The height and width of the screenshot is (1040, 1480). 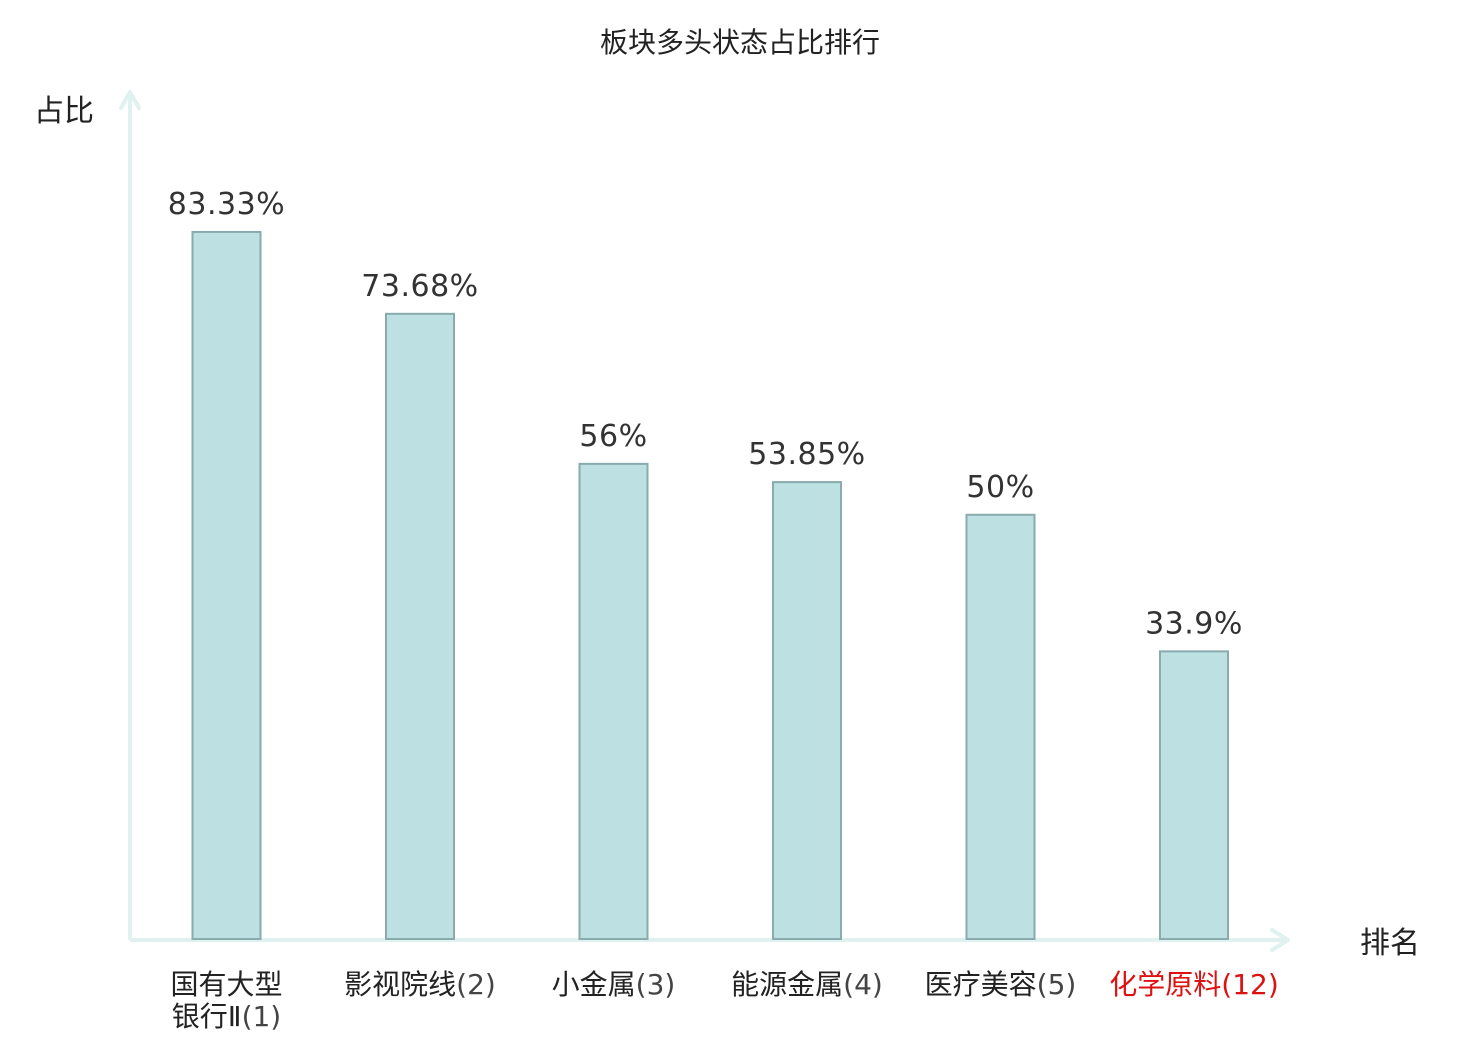 What do you see at coordinates (420, 984) in the screenshot?
I see `category-label-2: 影视院线(2)` at bounding box center [420, 984].